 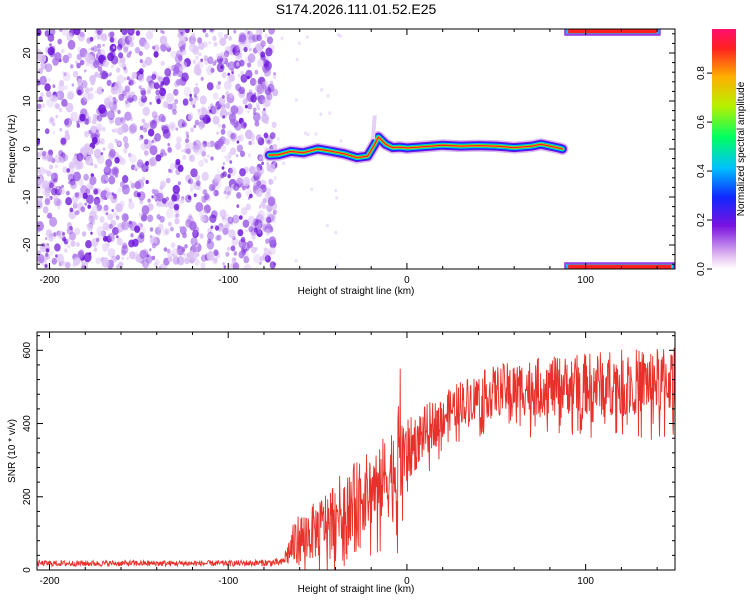 What do you see at coordinates (741, 148) in the screenshot?
I see `colorbar-label: Normalized spectral amplitude` at bounding box center [741, 148].